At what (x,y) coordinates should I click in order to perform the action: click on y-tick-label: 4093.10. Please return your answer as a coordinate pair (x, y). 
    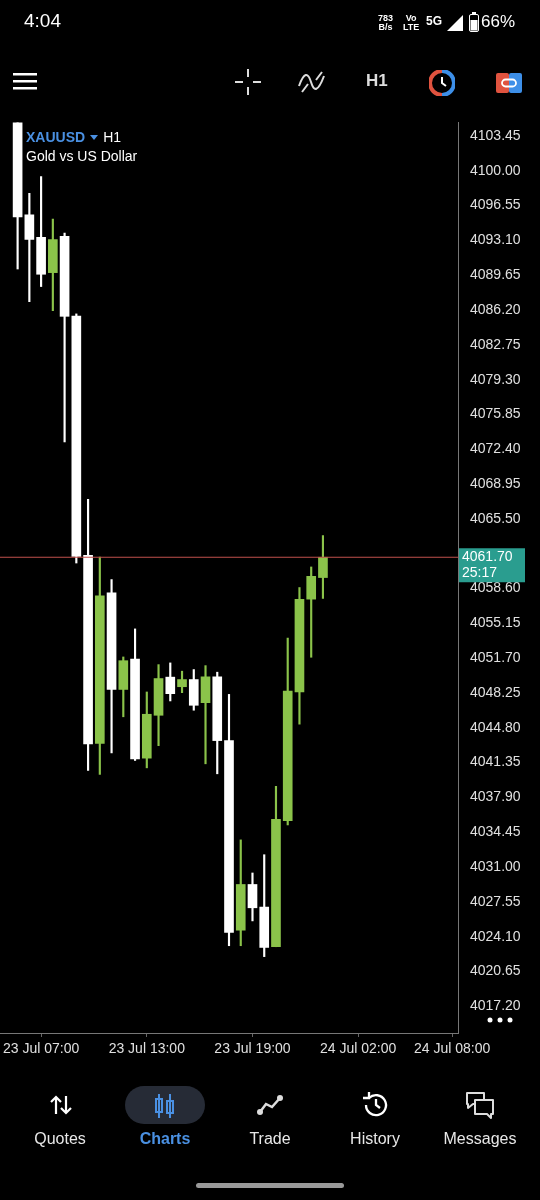
    Looking at the image, I should click on (495, 239).